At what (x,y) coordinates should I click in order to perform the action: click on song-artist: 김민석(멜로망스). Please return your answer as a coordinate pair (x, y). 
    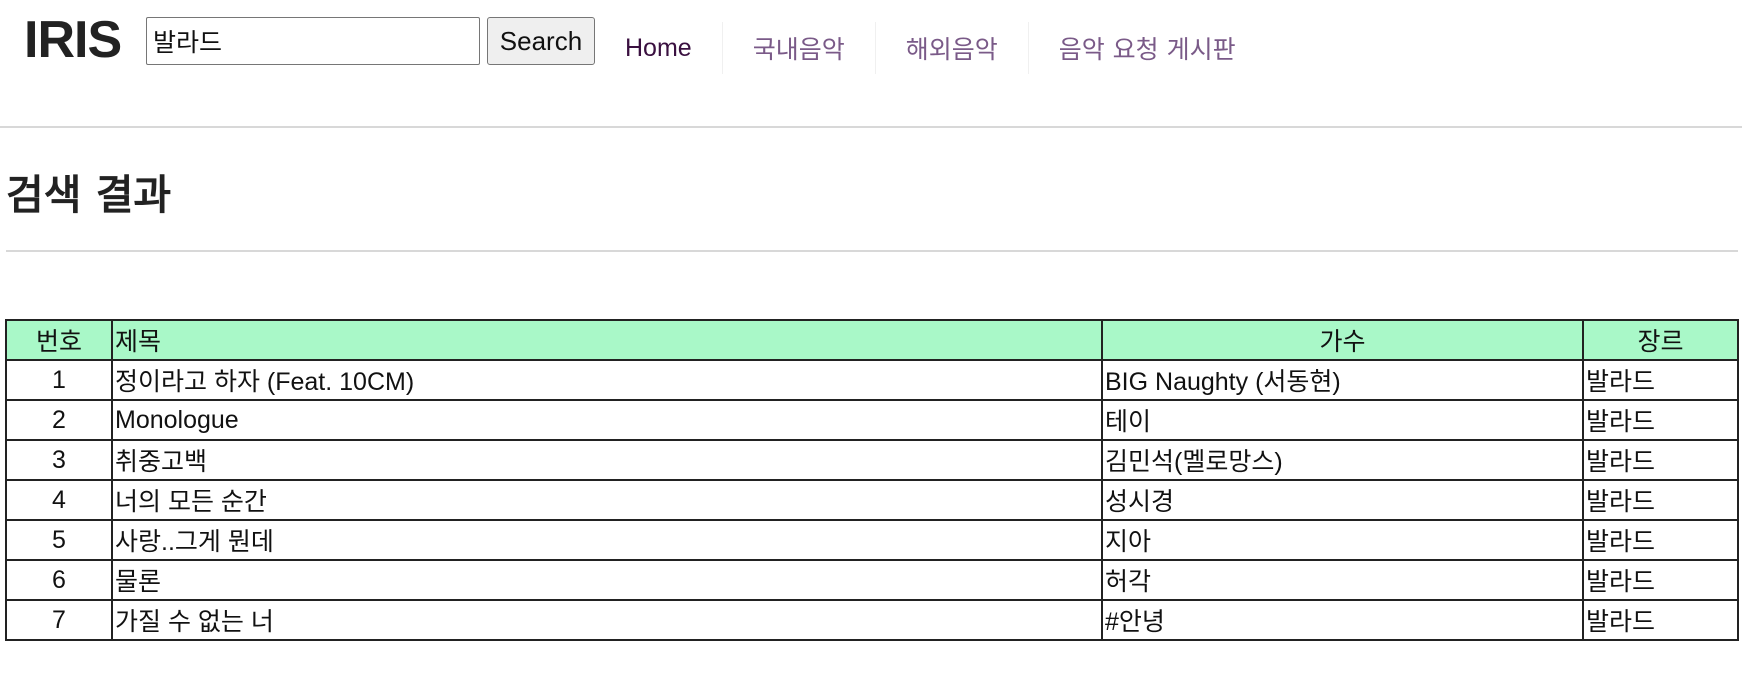
    Looking at the image, I should click on (1342, 460).